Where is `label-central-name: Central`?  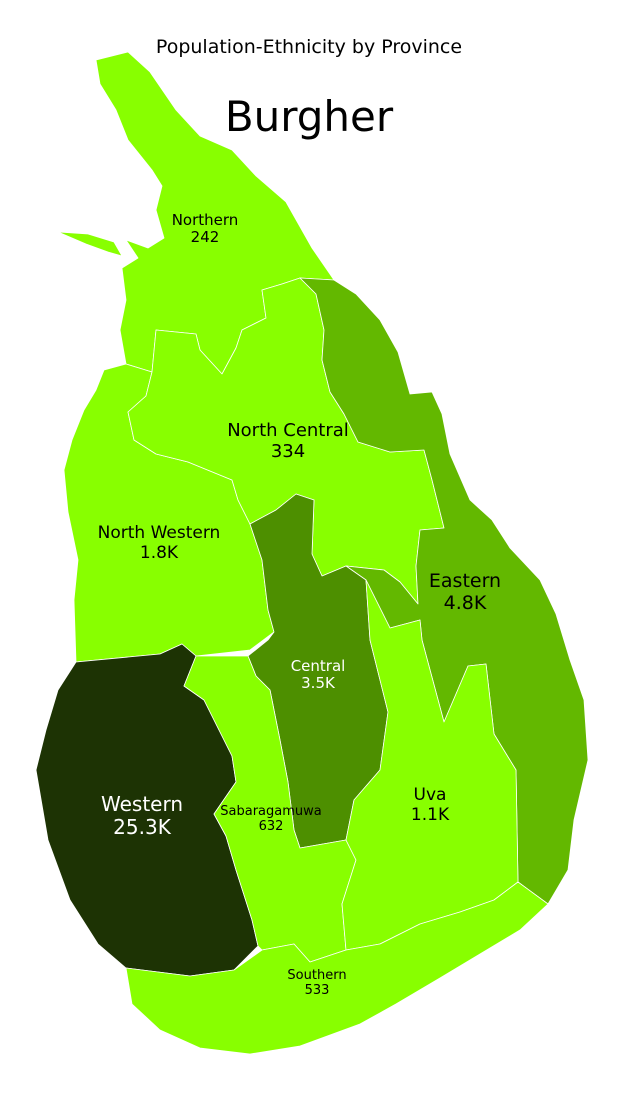
label-central-name: Central is located at coordinates (318, 666).